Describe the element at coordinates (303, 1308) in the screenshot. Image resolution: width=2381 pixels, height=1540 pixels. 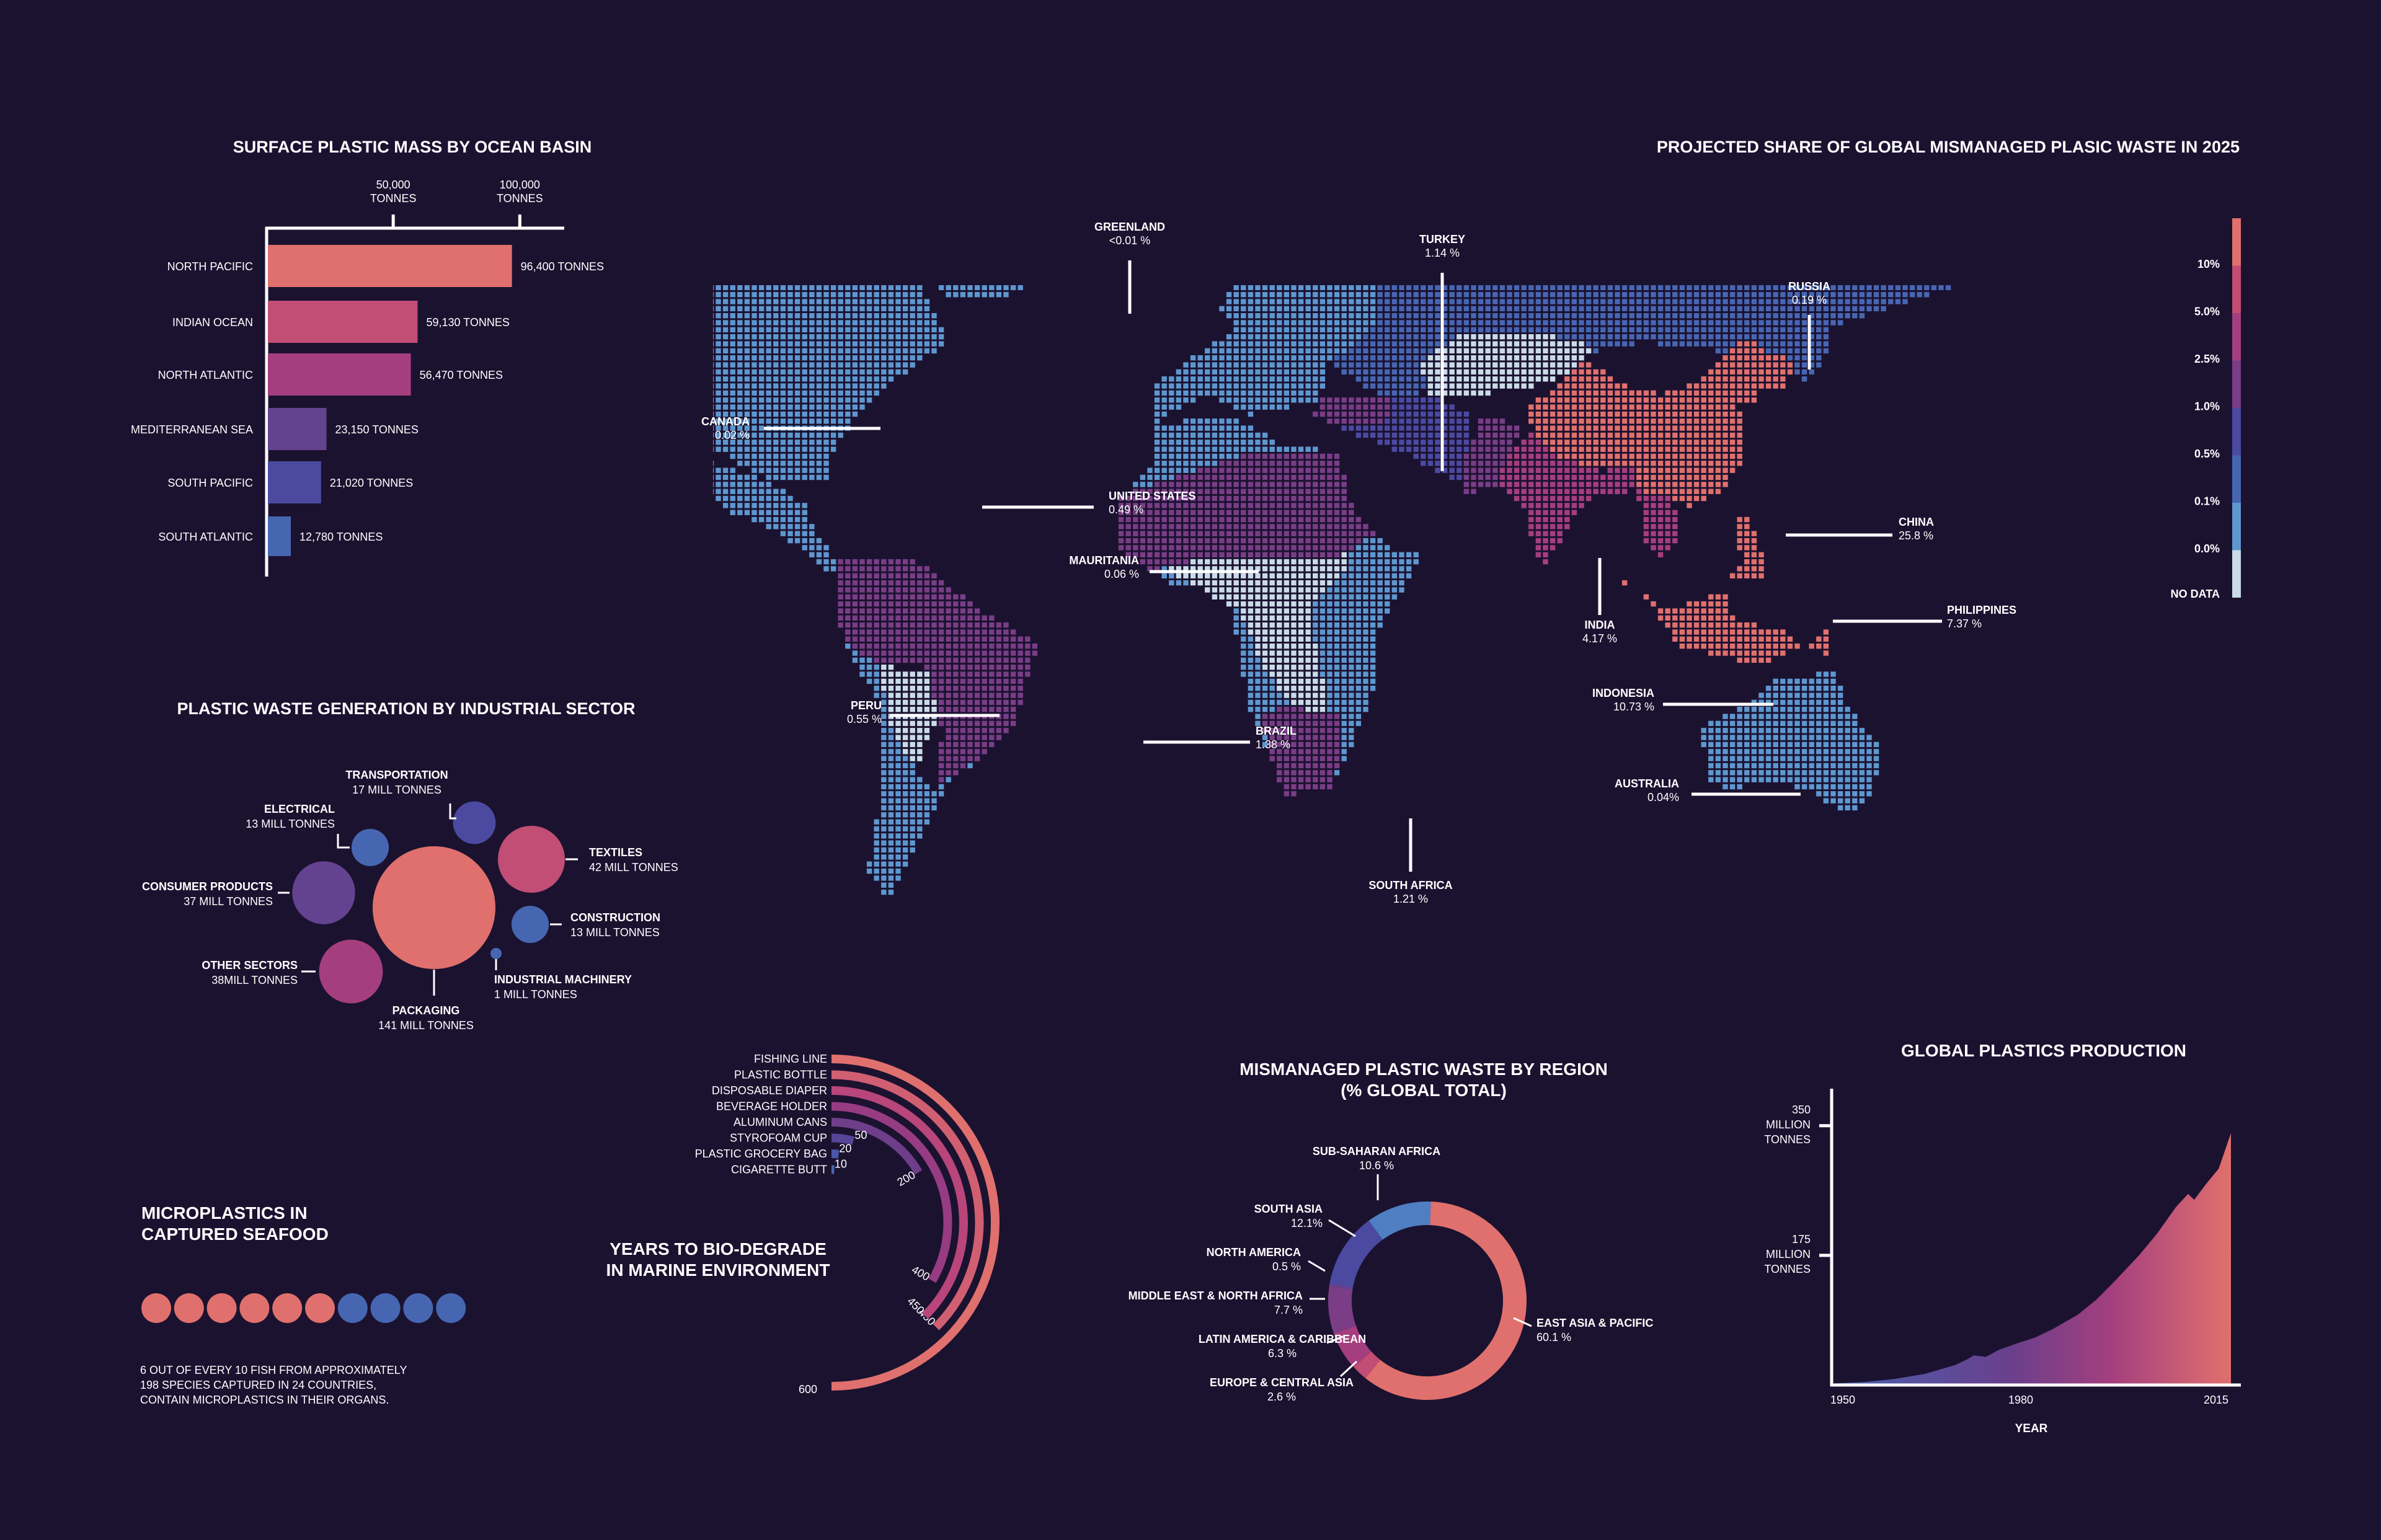
I see `seafood-dots` at that location.